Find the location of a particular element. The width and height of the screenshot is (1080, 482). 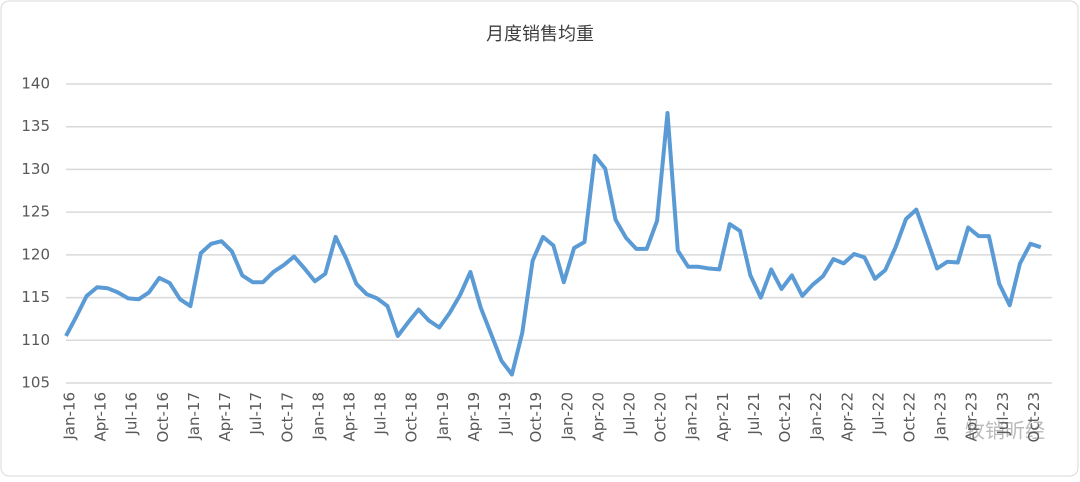

x-tick-label: Jul-19 is located at coordinates (505, 414).